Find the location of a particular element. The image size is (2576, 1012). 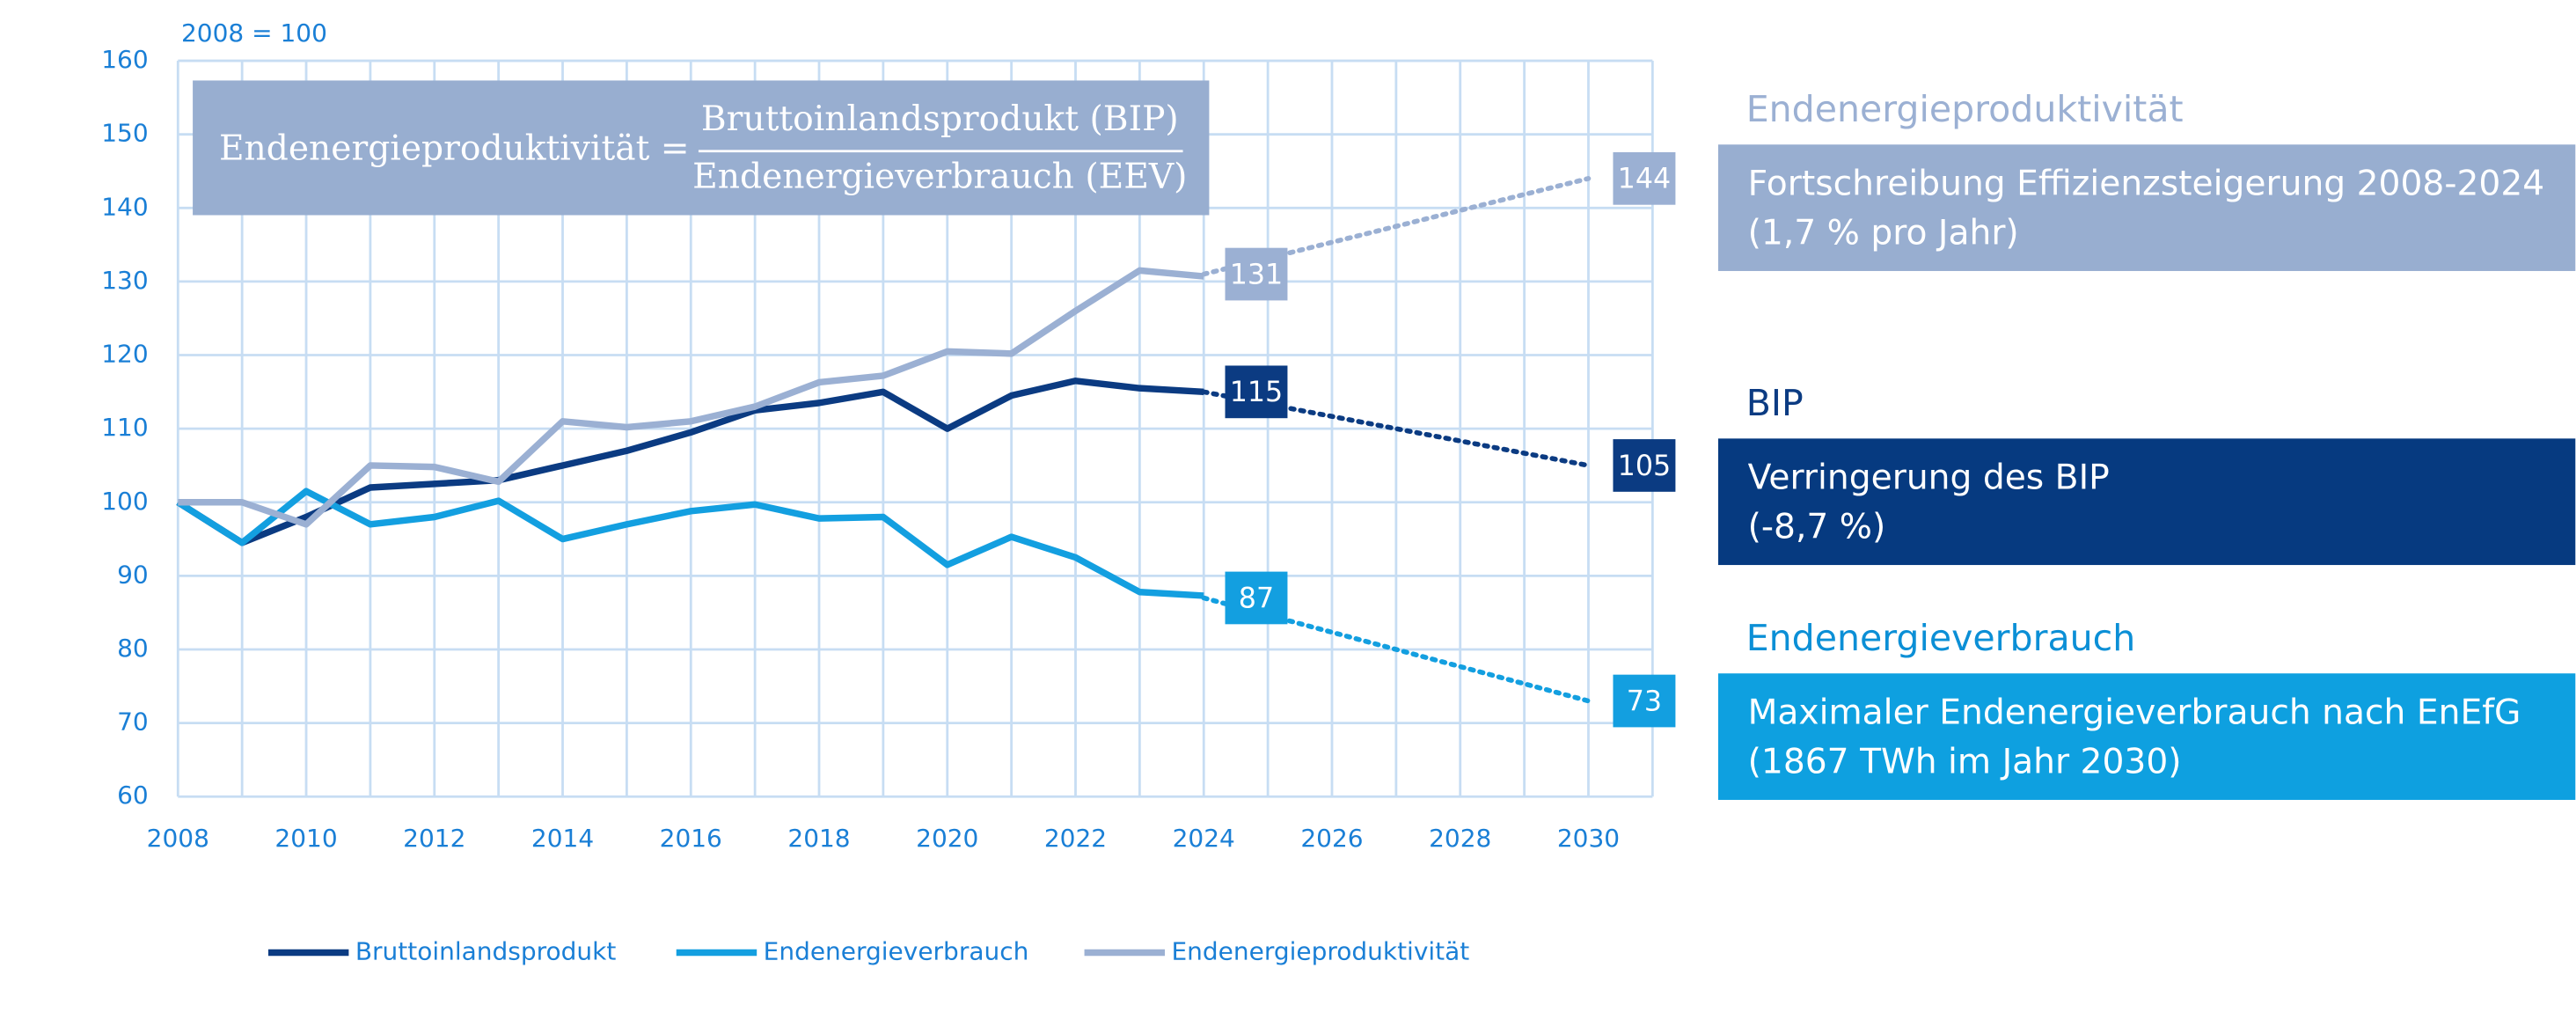

value-label: 115 is located at coordinates (1257, 393).